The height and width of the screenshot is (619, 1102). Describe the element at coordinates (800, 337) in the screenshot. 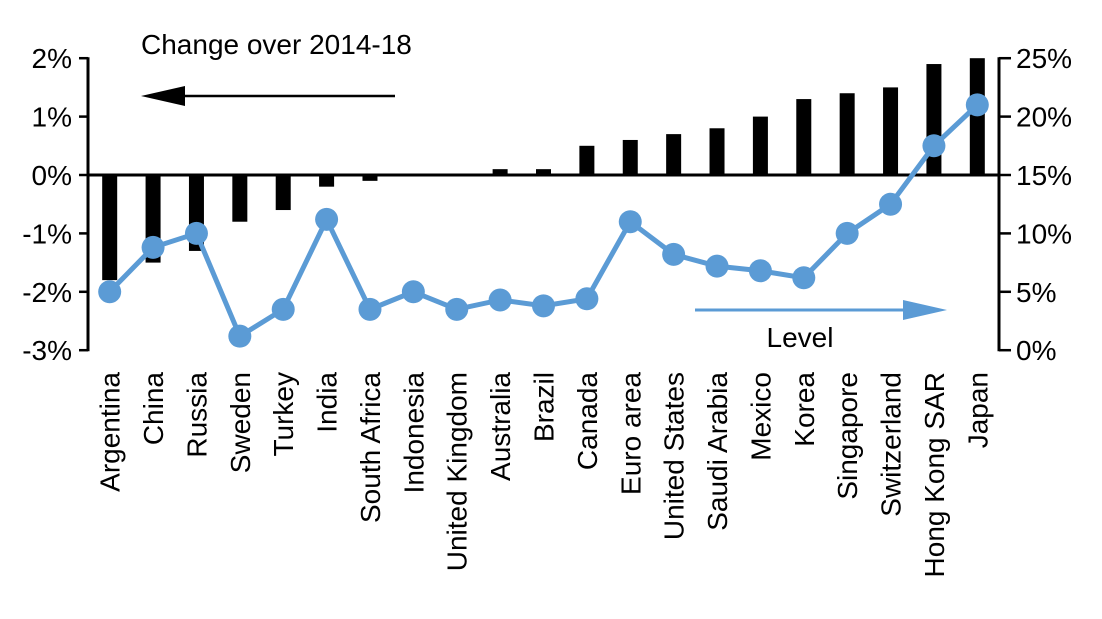

I see `line-series-annotation: Level` at that location.